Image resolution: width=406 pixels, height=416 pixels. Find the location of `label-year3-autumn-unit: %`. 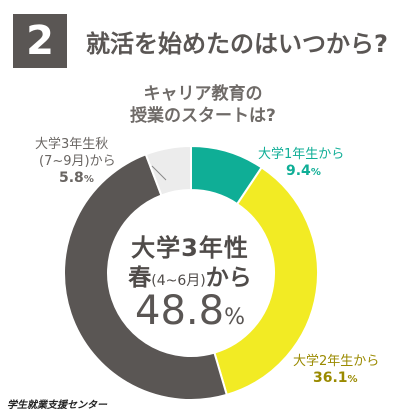

label-year3-autumn-unit: % is located at coordinates (88, 179).